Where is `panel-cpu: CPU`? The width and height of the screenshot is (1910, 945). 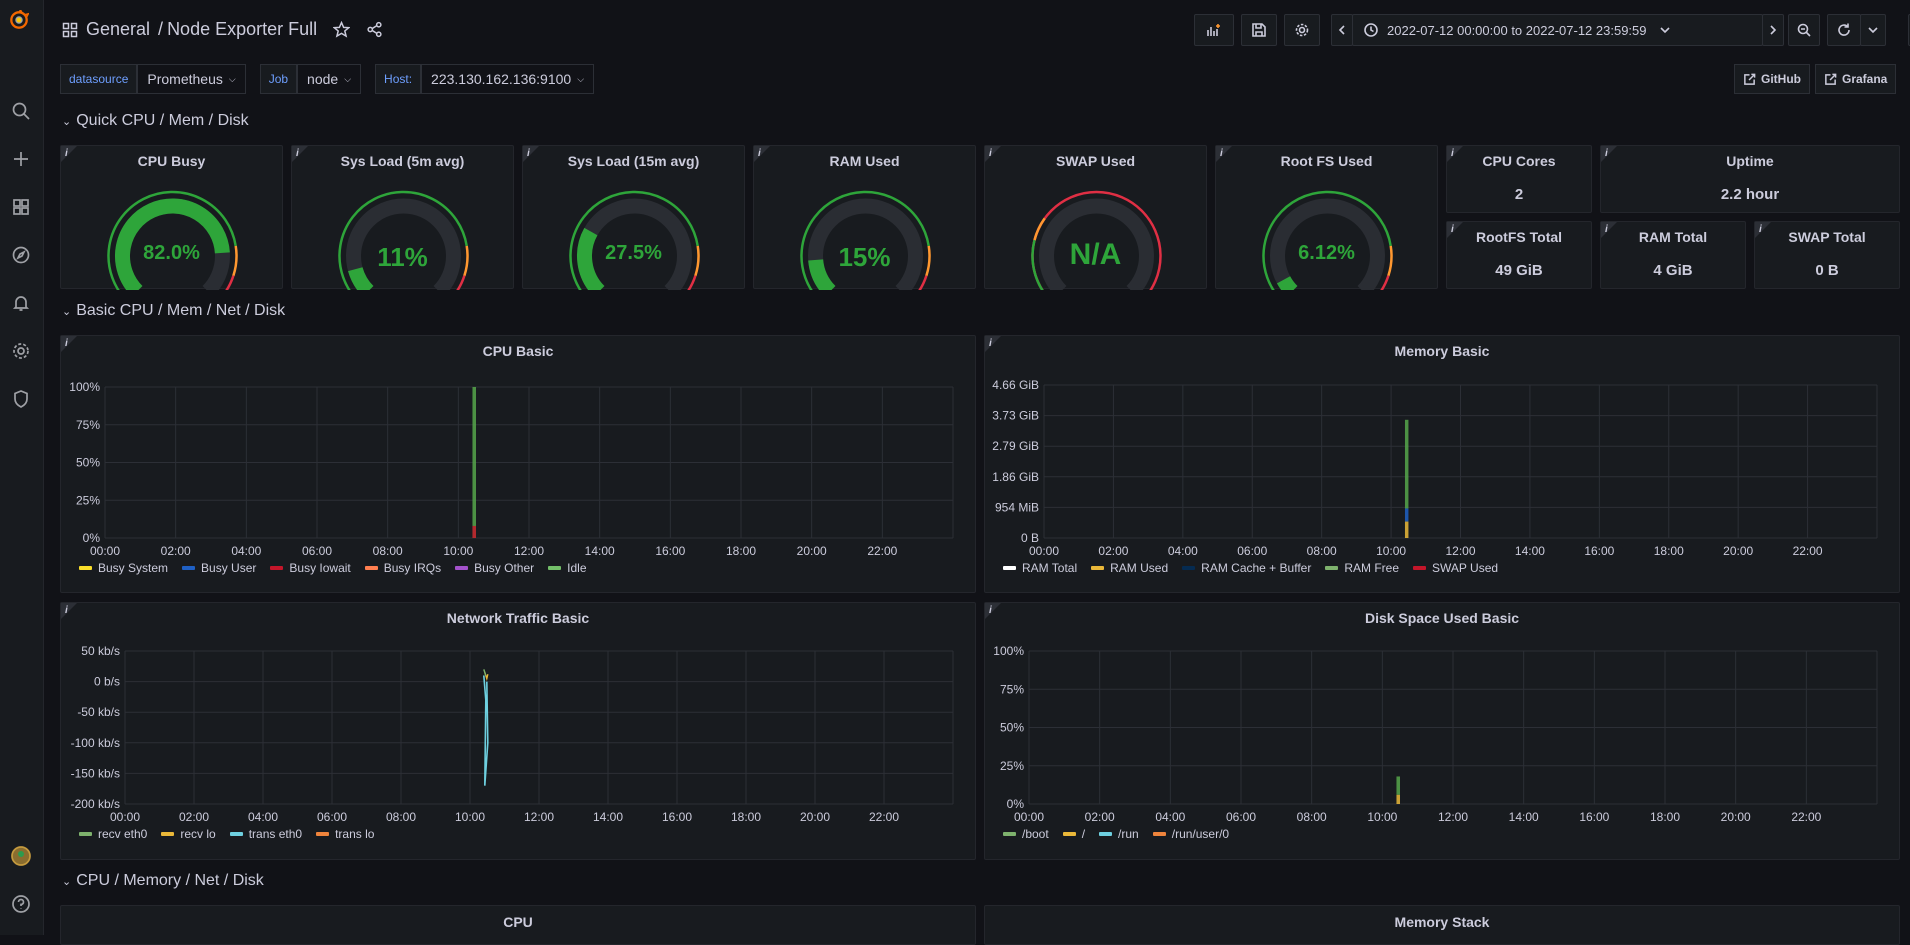 panel-cpu: CPU is located at coordinates (518, 925).